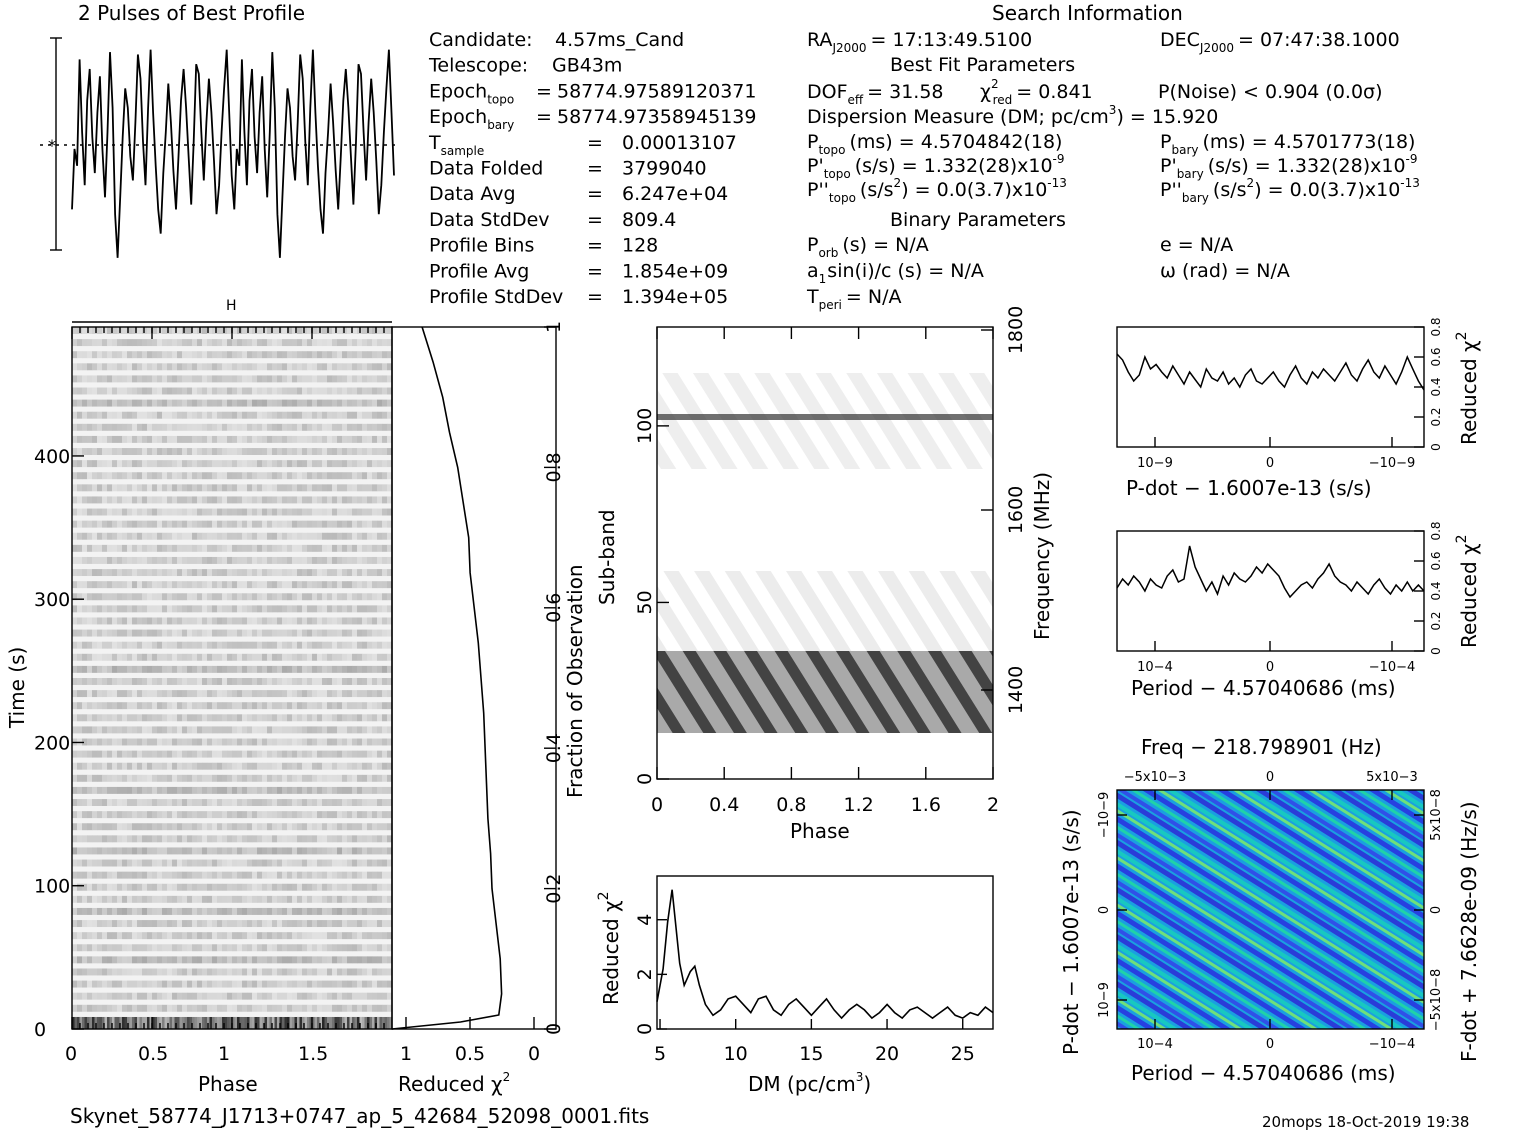  What do you see at coordinates (1104, 1000) in the screenshot?
I see `pp-ytick: 10−9` at bounding box center [1104, 1000].